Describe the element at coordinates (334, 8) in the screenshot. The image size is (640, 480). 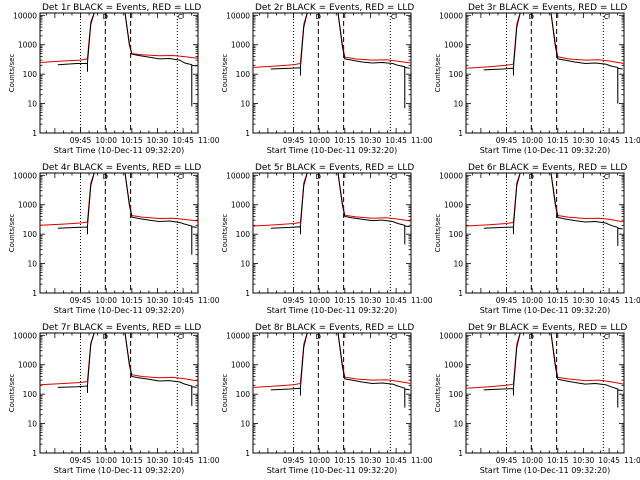
I see `panel-title: Det 2r BLACK = Events, RED = LLD` at that location.